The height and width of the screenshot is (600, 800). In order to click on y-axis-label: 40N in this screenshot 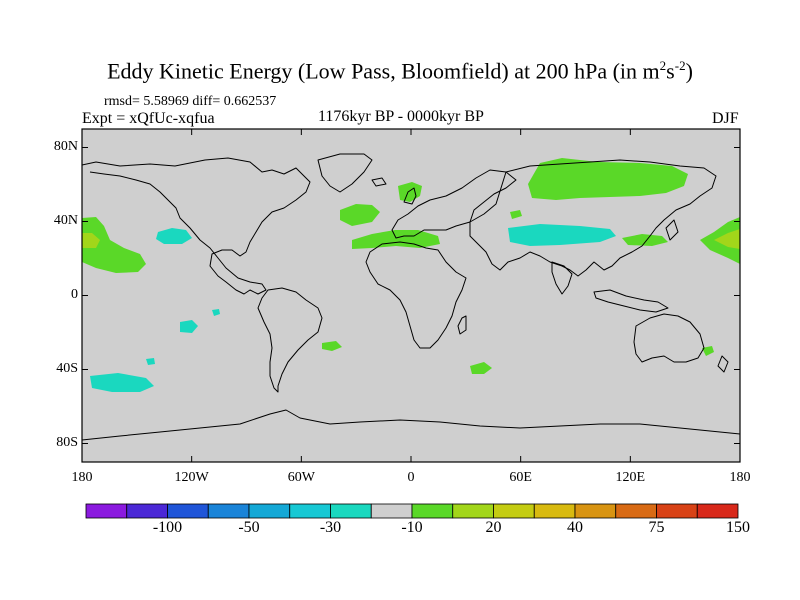, I will do `click(65, 220)`.